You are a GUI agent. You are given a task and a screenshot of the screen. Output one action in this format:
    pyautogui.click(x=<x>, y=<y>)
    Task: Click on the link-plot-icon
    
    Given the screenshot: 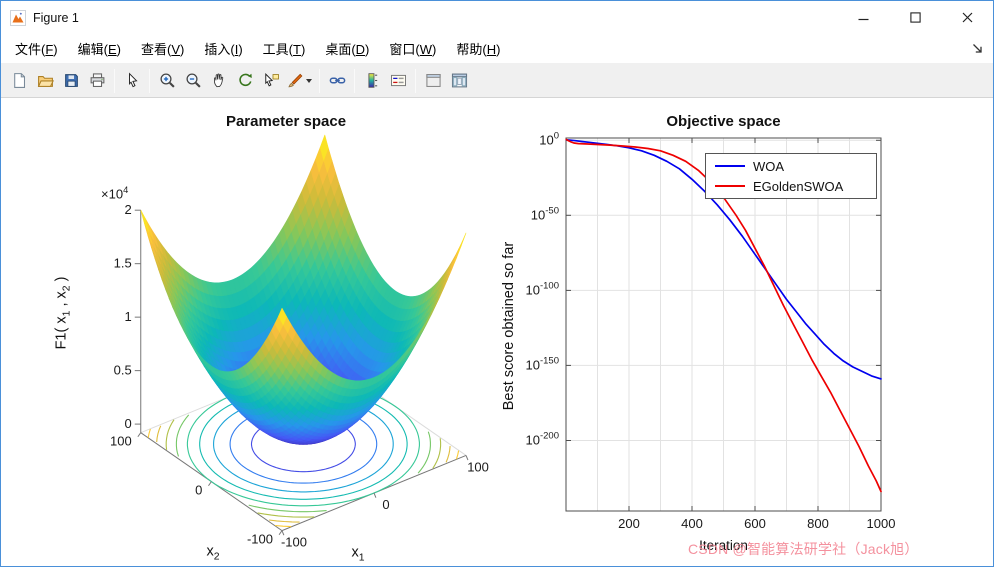 What is the action you would take?
    pyautogui.click(x=337, y=80)
    